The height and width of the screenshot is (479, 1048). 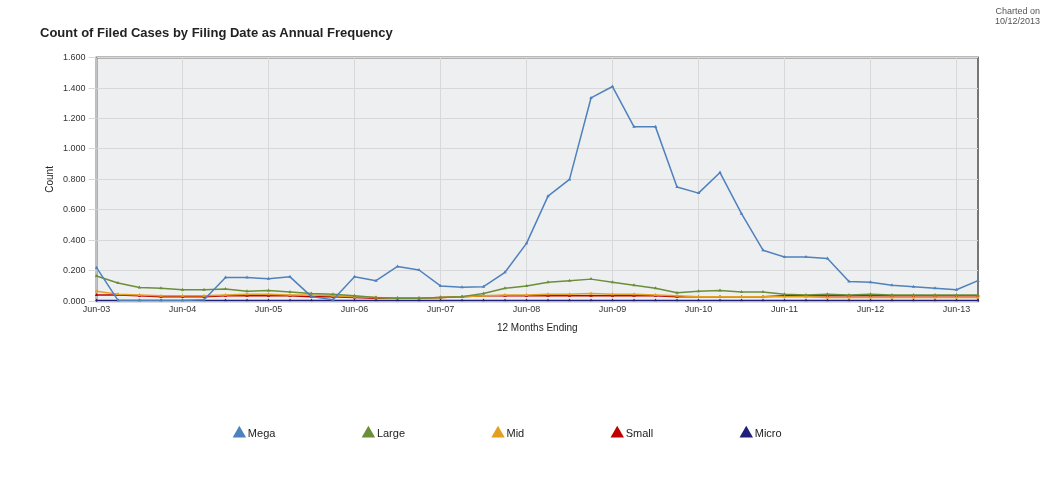 I want to click on y-tick-label: 1.000, so click(x=74, y=148).